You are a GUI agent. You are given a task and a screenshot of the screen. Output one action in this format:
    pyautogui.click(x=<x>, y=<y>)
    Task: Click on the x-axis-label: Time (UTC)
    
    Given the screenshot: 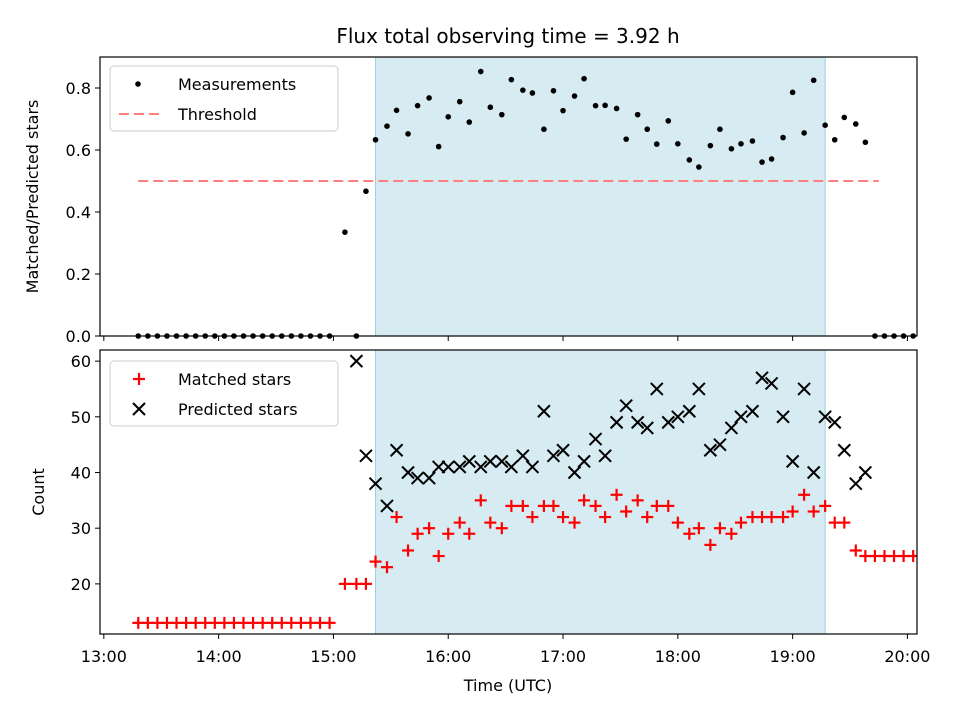 What is the action you would take?
    pyautogui.click(x=507, y=685)
    